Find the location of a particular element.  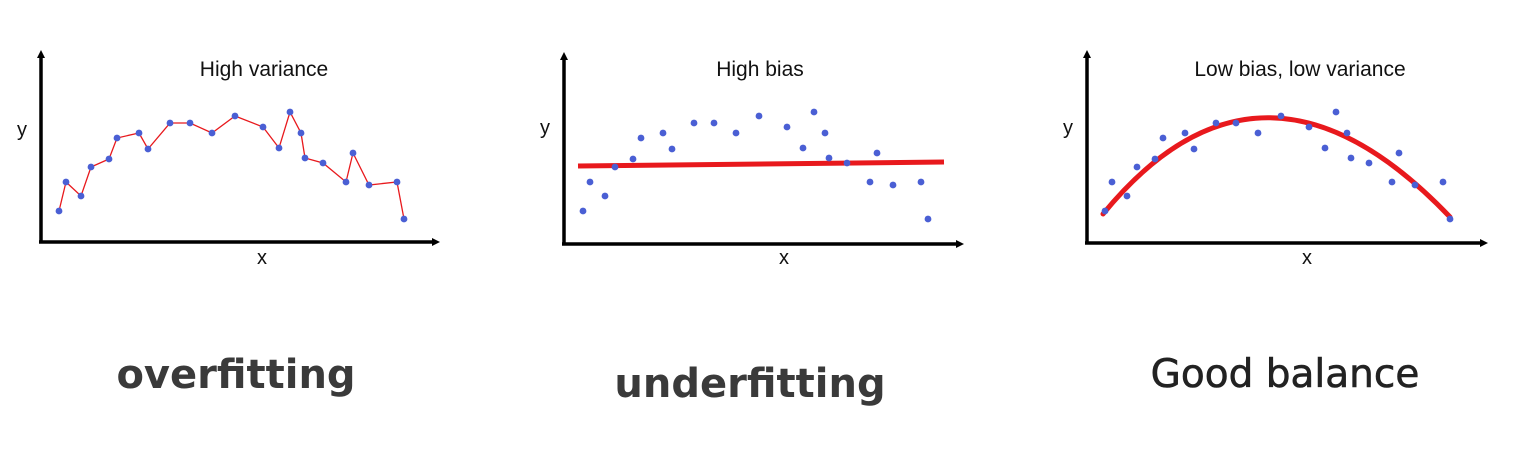

panel-title: High bias is located at coordinates (760, 69).